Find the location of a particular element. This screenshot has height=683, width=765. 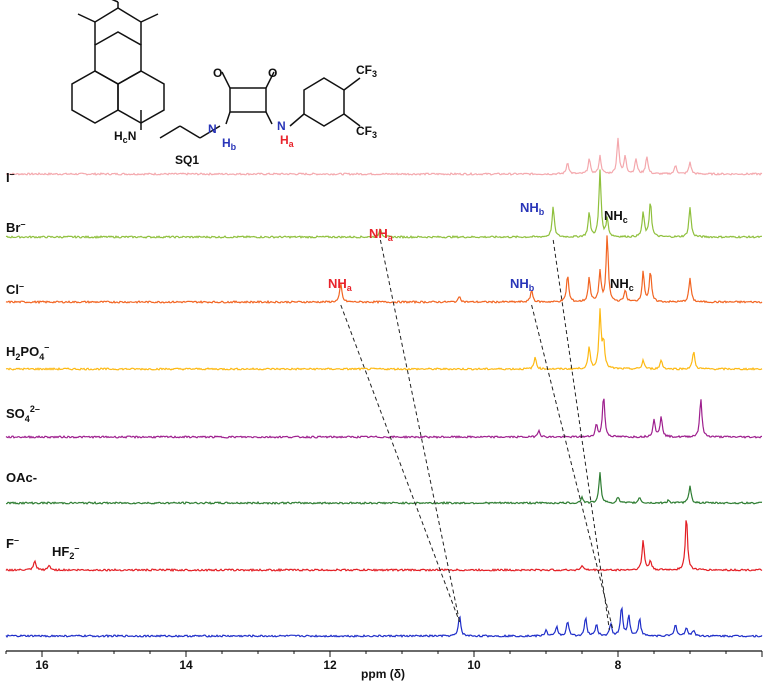

label-sulfate: SO42– is located at coordinates (23, 414).